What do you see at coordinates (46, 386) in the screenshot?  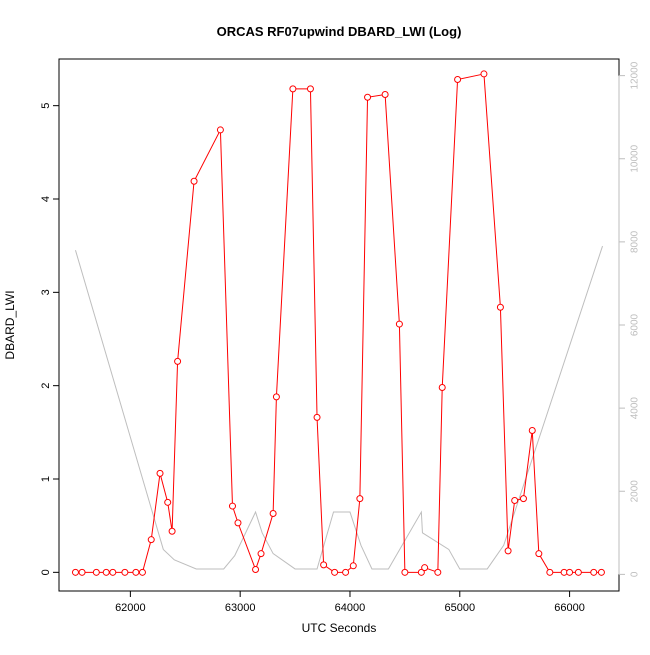 I see `y-tick-label: 2` at bounding box center [46, 386].